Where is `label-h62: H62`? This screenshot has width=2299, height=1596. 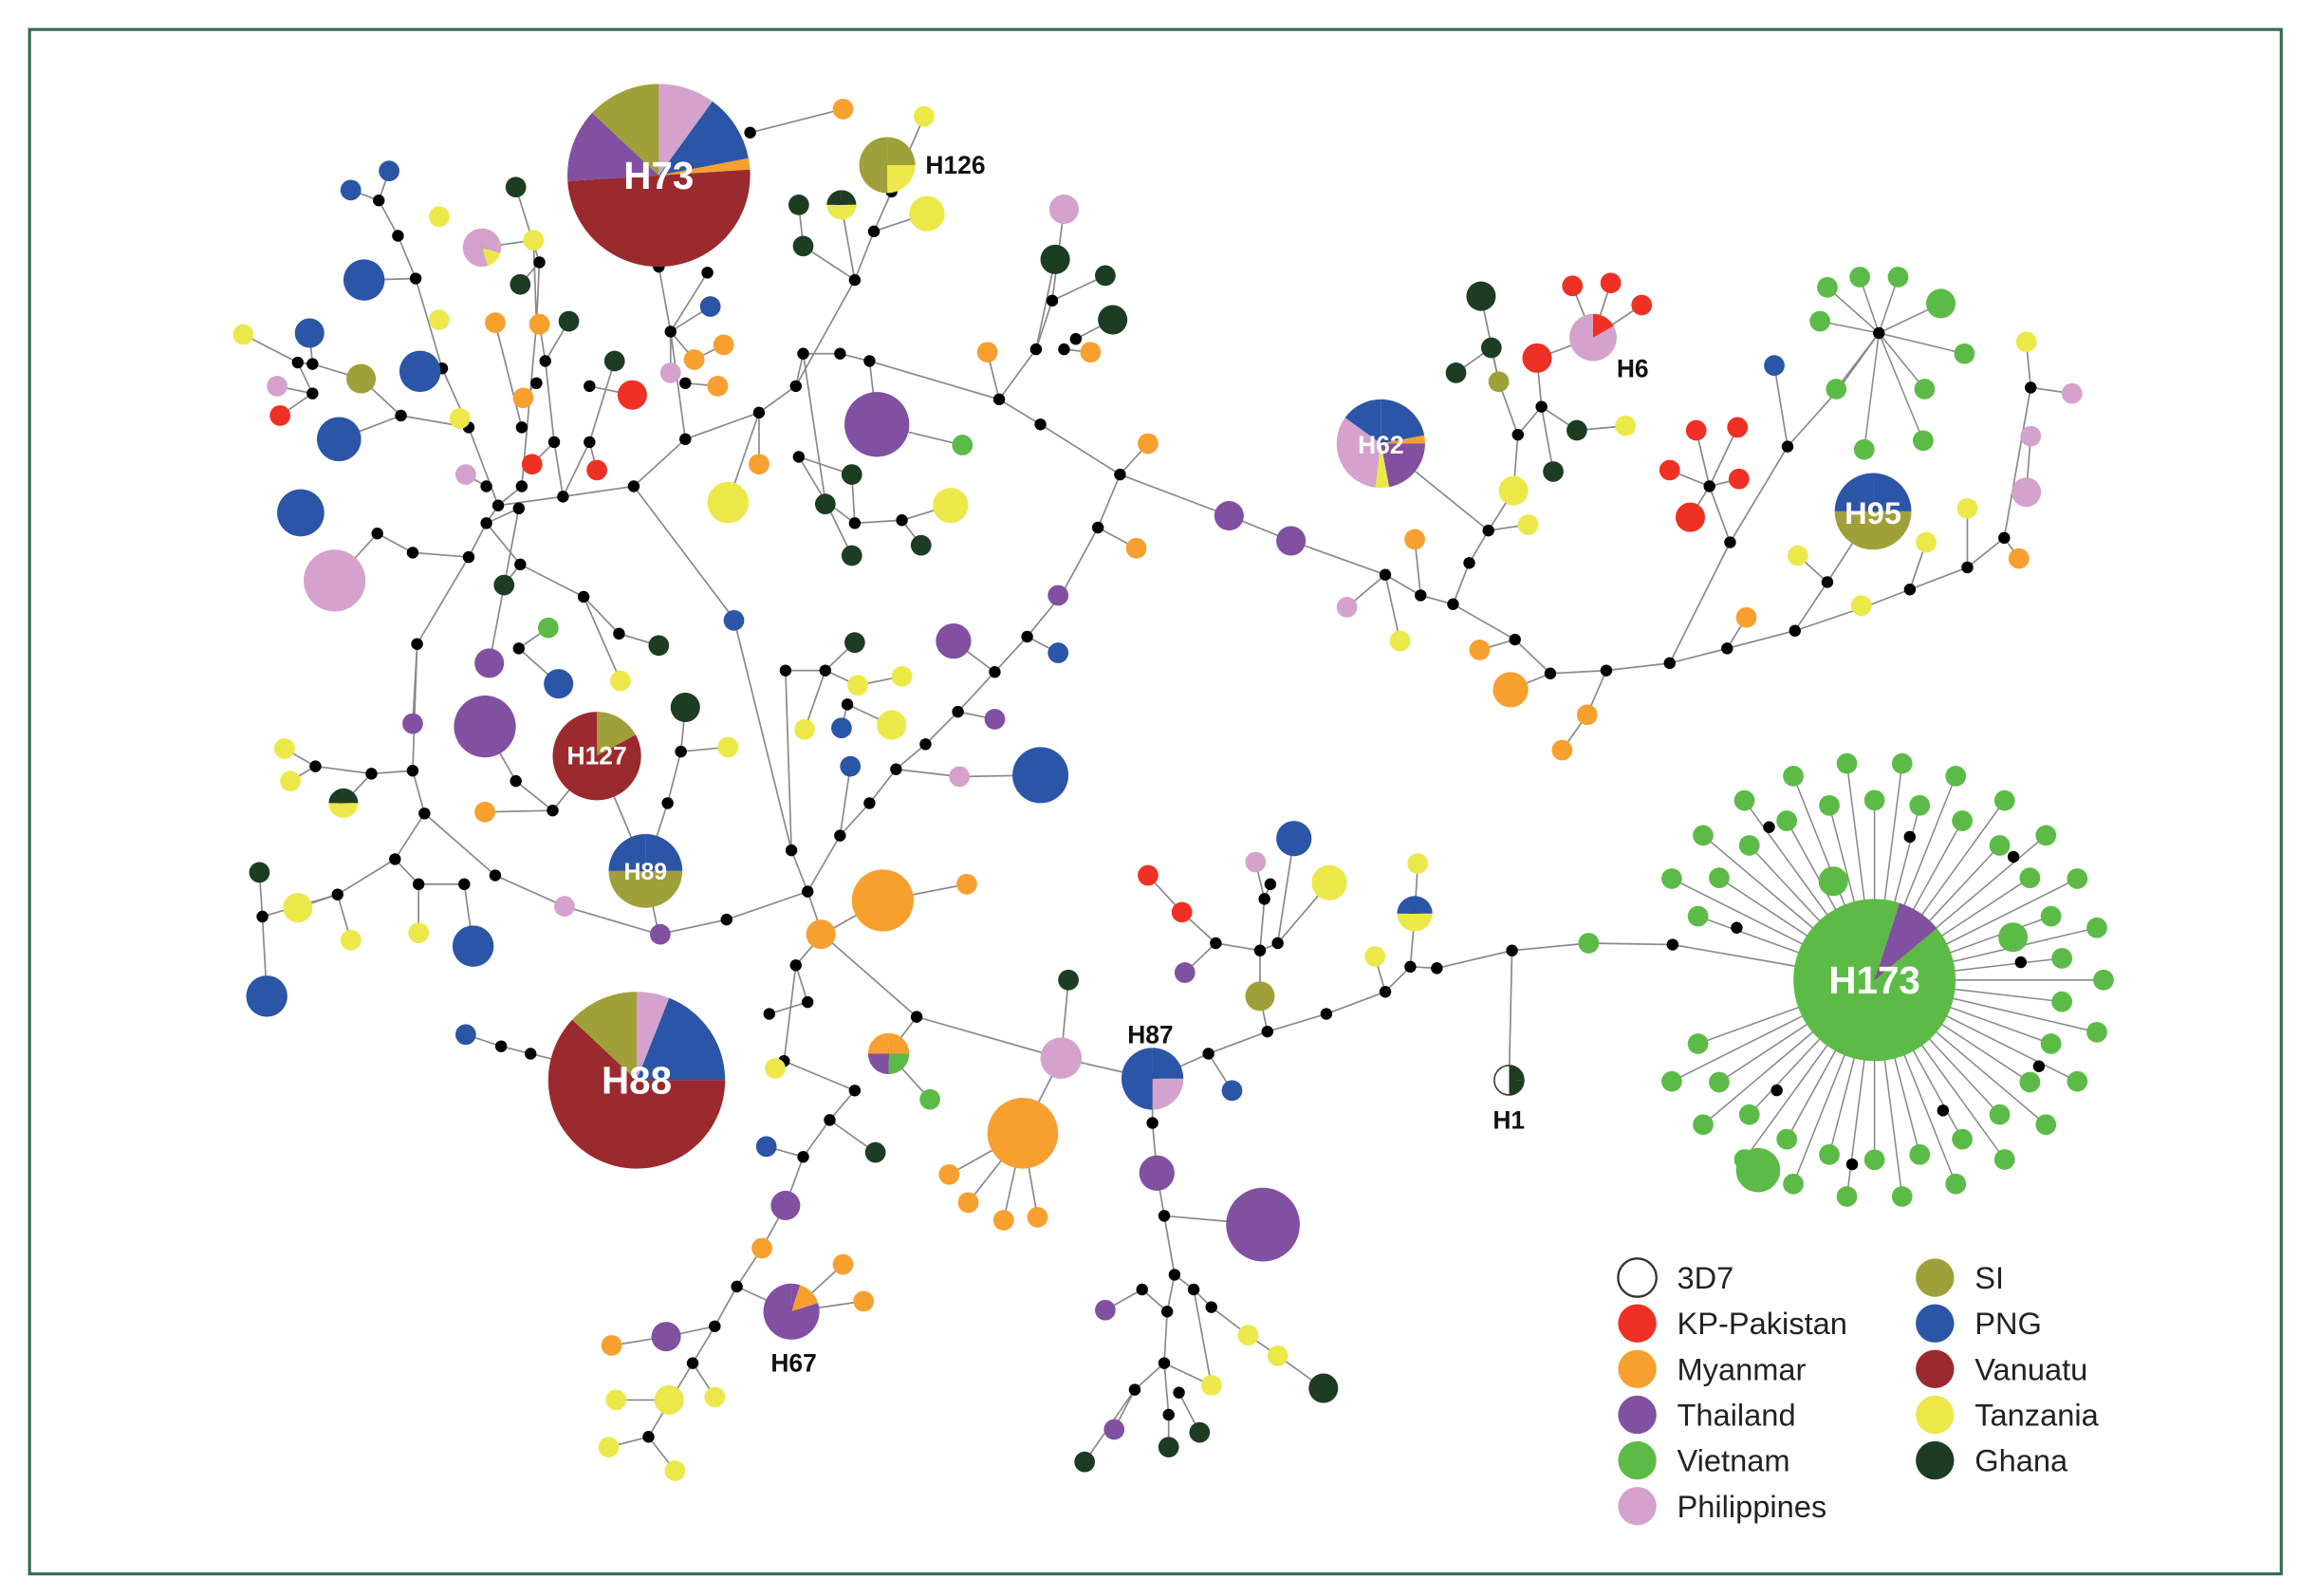 label-h62: H62 is located at coordinates (1380, 445).